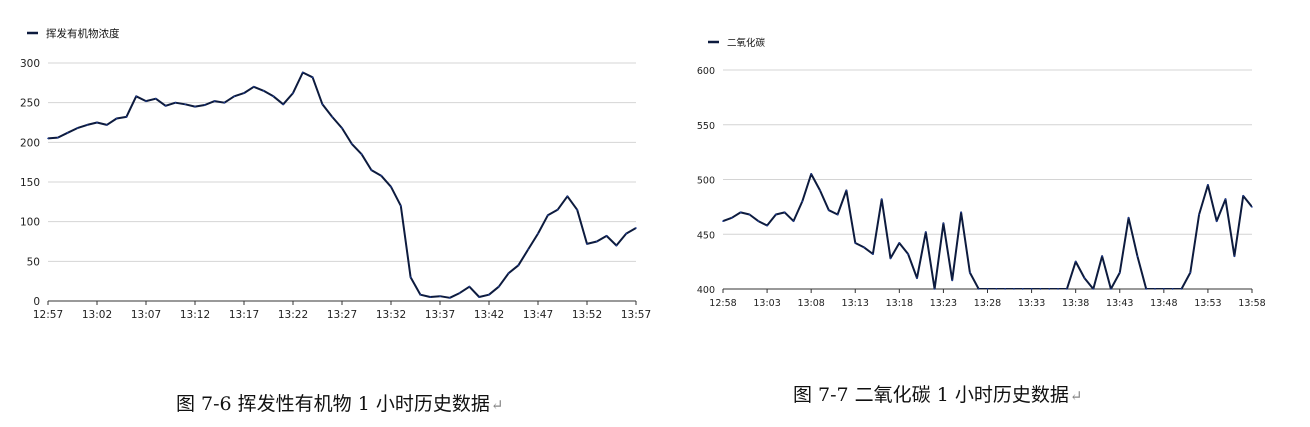  Describe the element at coordinates (339, 402) in the screenshot. I see `voc-figure-caption: 图 7-6 挥发性有机物 1 小时历史数据↵` at that location.